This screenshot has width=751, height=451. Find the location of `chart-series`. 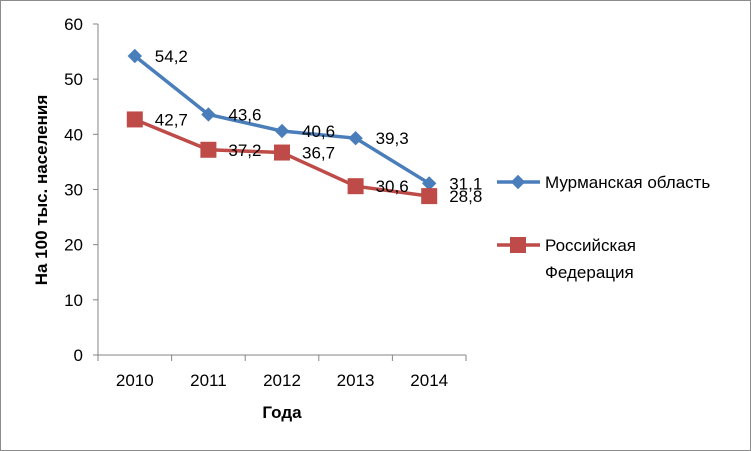

chart-series is located at coordinates (282, 126).